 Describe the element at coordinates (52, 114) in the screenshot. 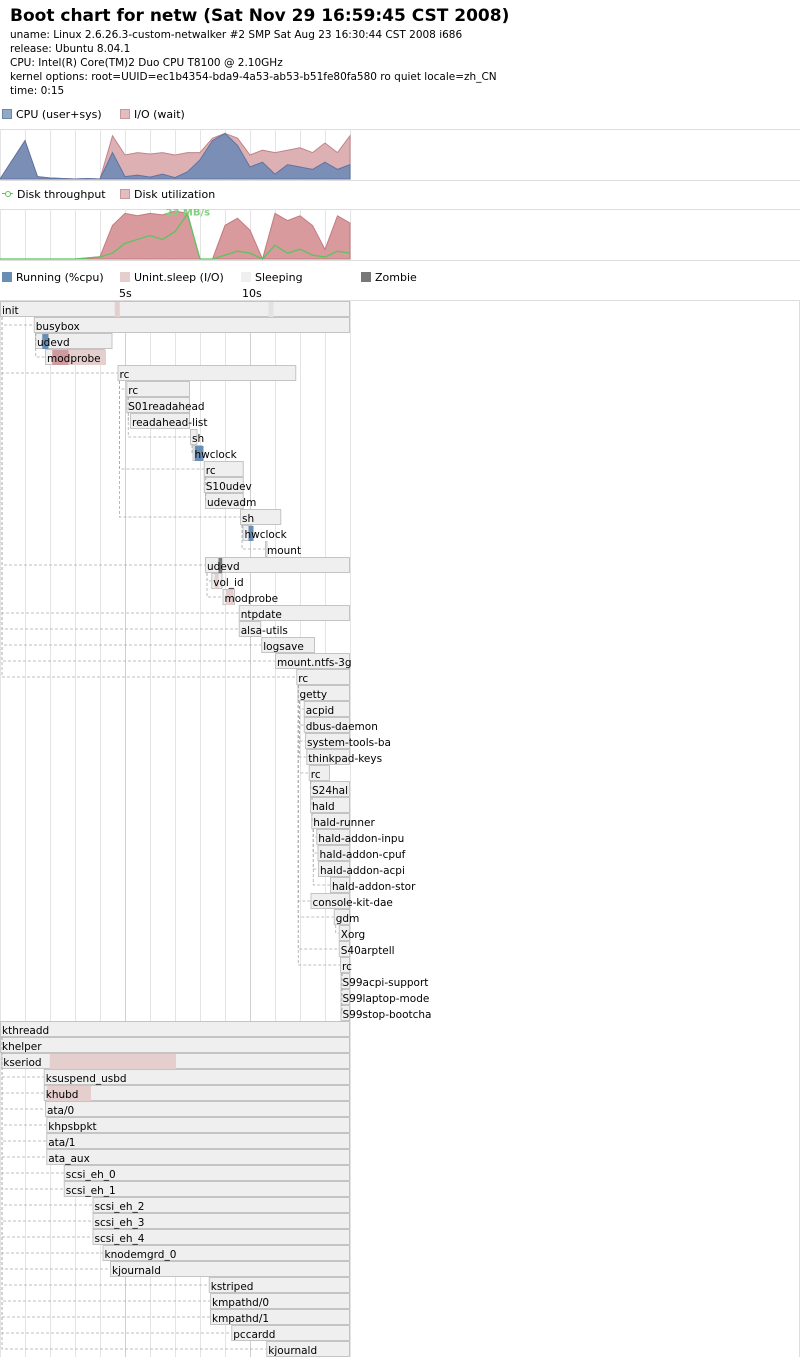

I see `cpu-legend: CPU (user+sys)` at that location.